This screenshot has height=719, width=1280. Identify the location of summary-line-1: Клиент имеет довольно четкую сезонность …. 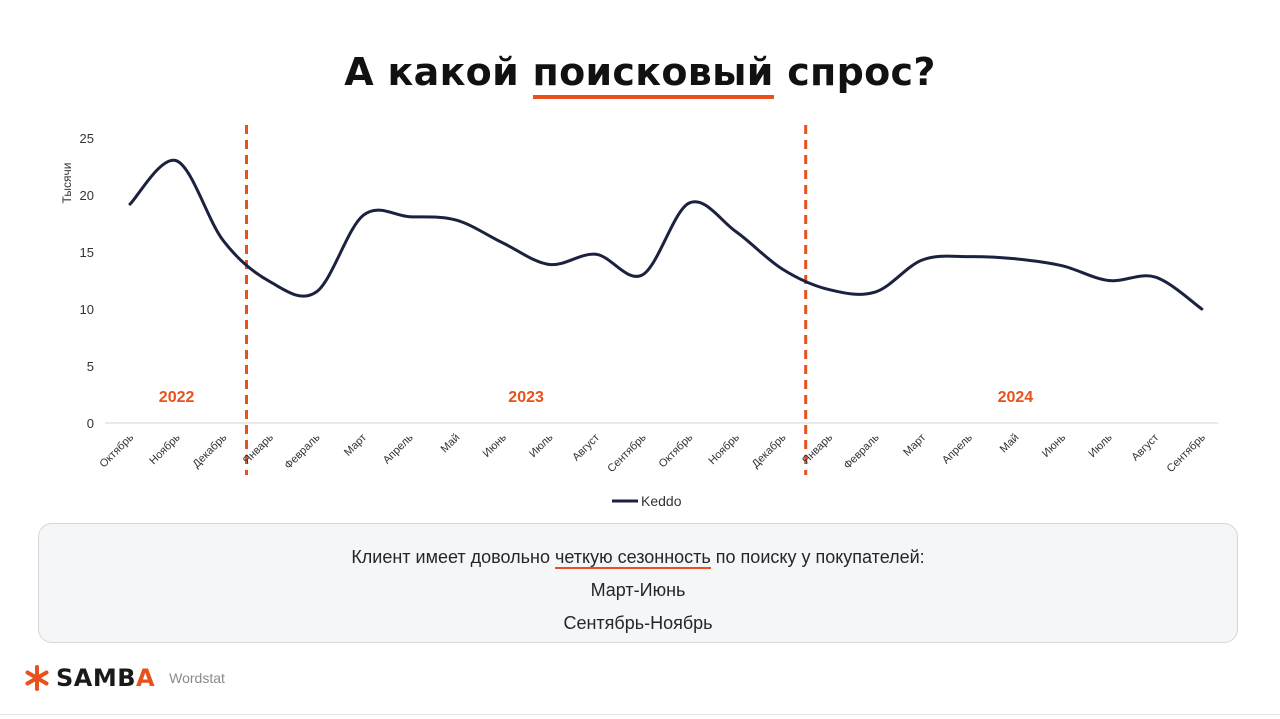
(638, 558).